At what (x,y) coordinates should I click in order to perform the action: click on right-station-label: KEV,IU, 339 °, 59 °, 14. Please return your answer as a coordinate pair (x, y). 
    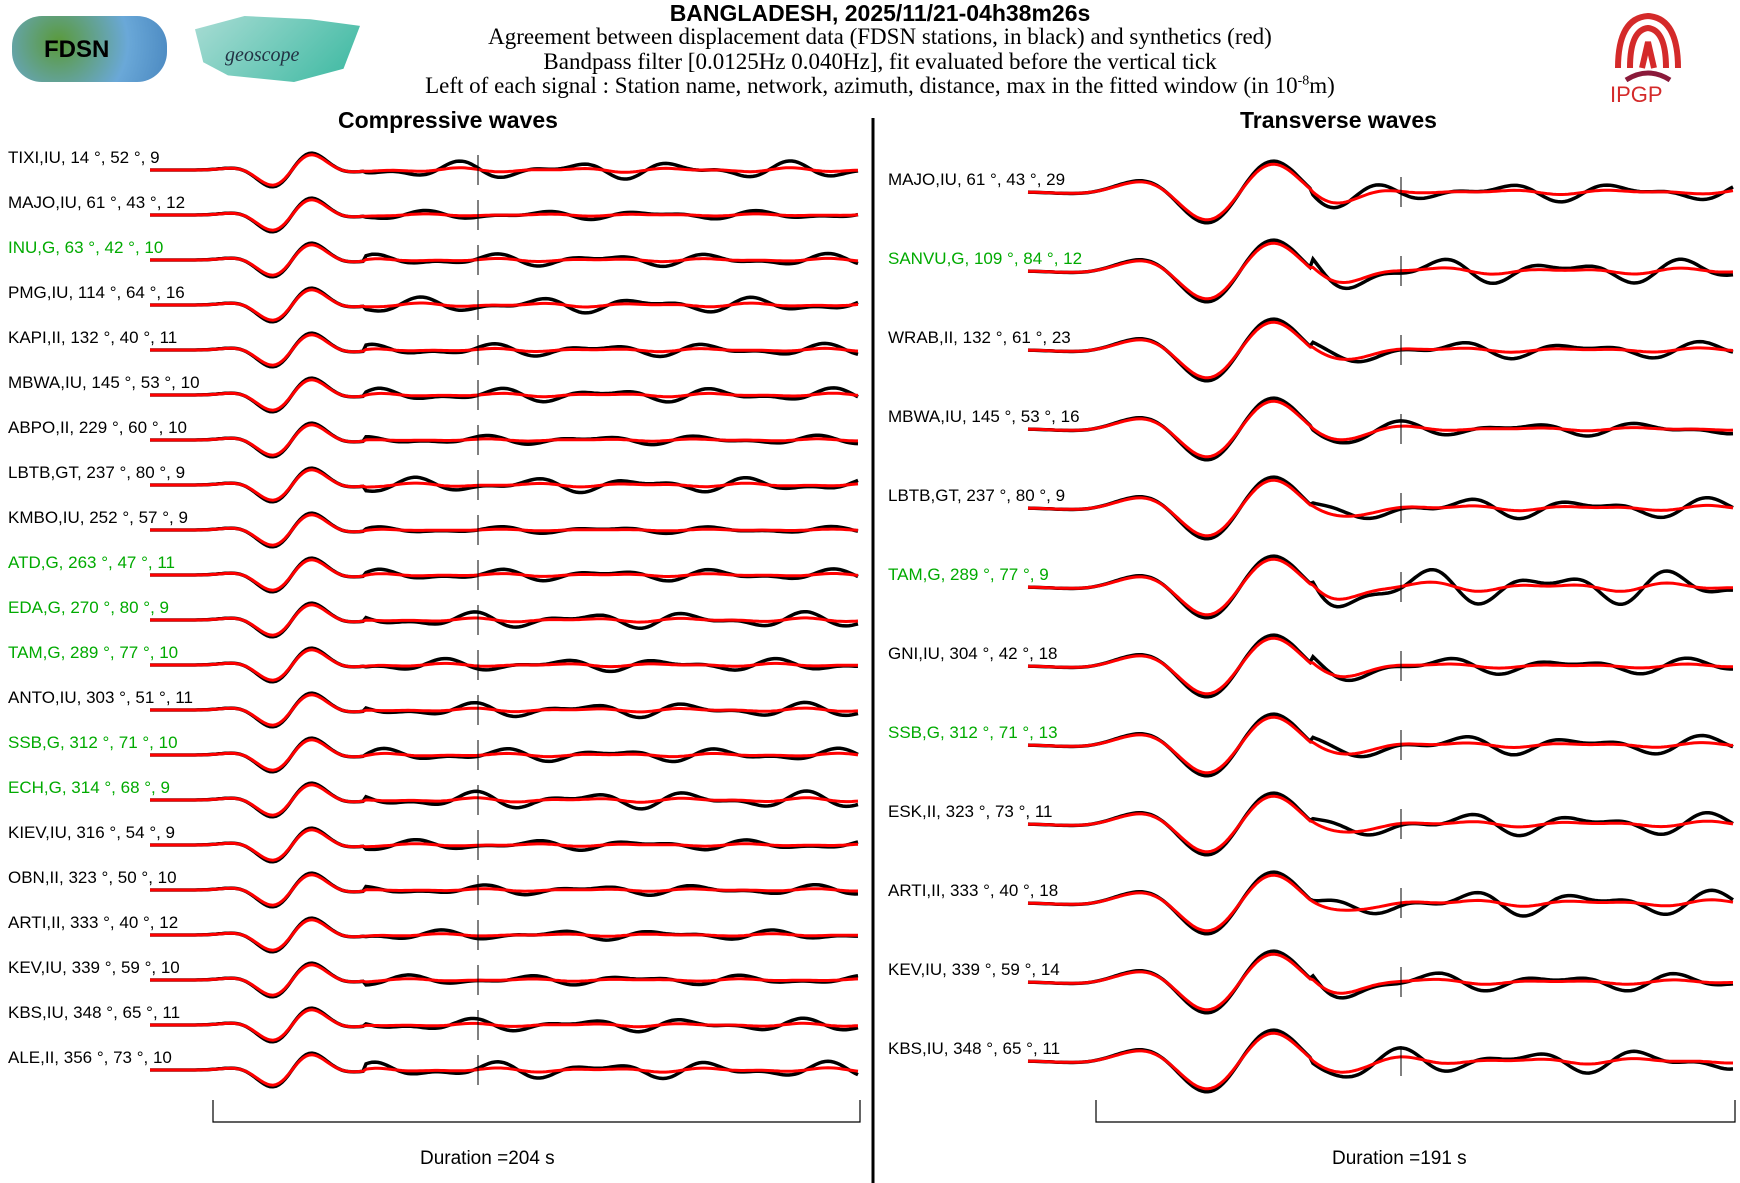
    Looking at the image, I should click on (974, 969).